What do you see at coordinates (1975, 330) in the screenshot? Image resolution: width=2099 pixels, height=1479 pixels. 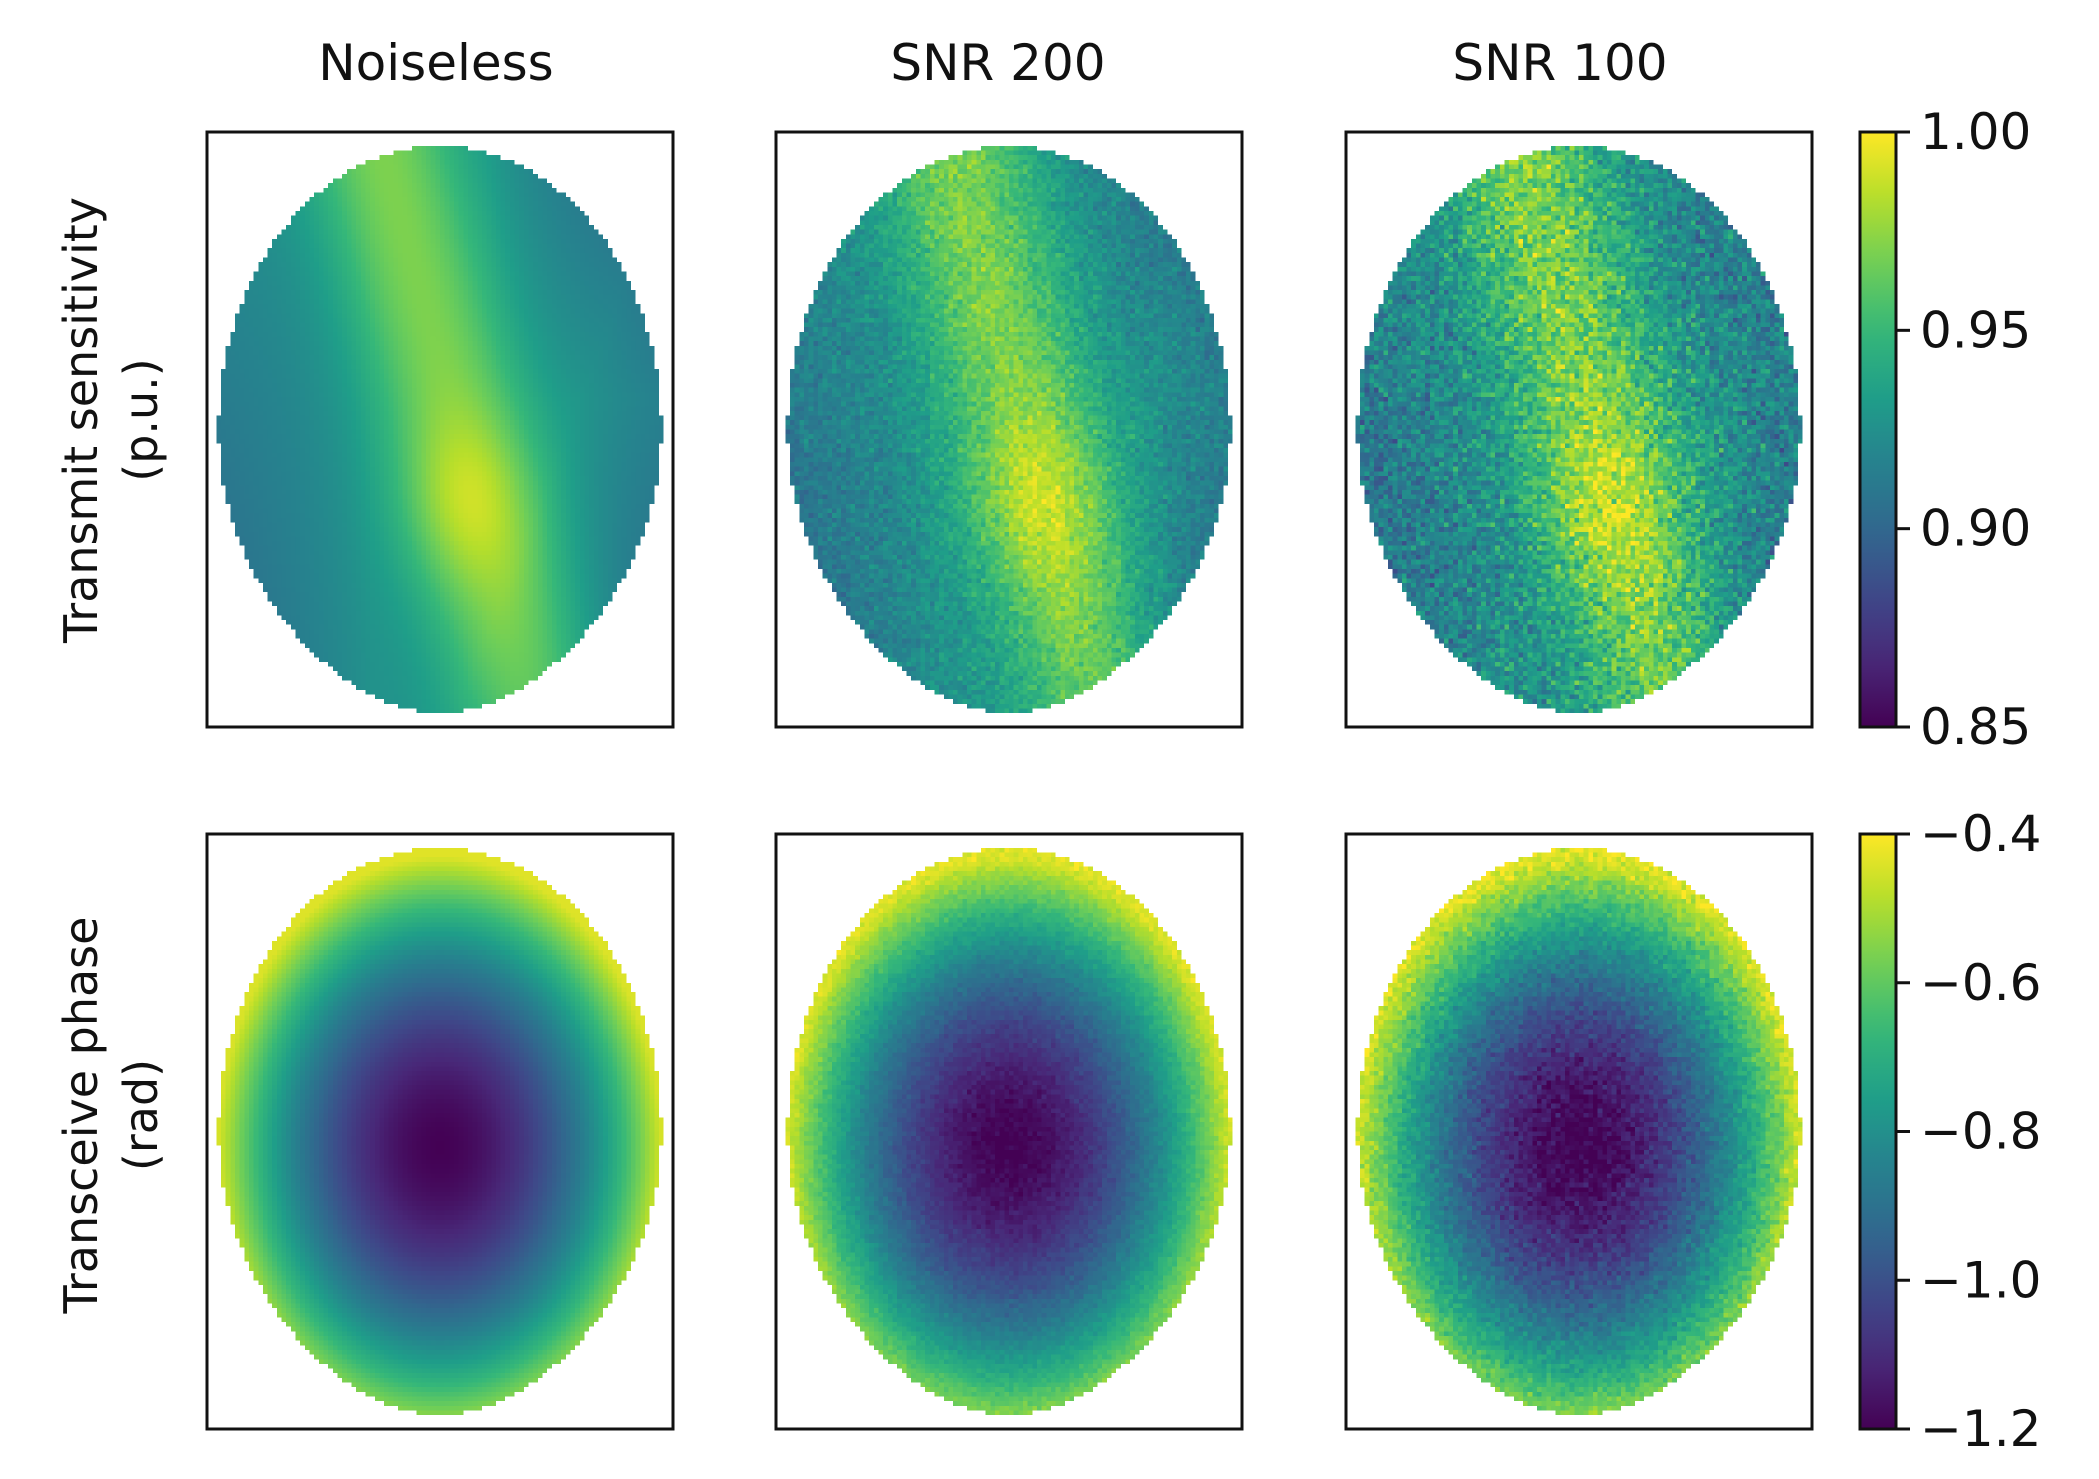 I see `colorbar-tick-label: 0.95` at bounding box center [1975, 330].